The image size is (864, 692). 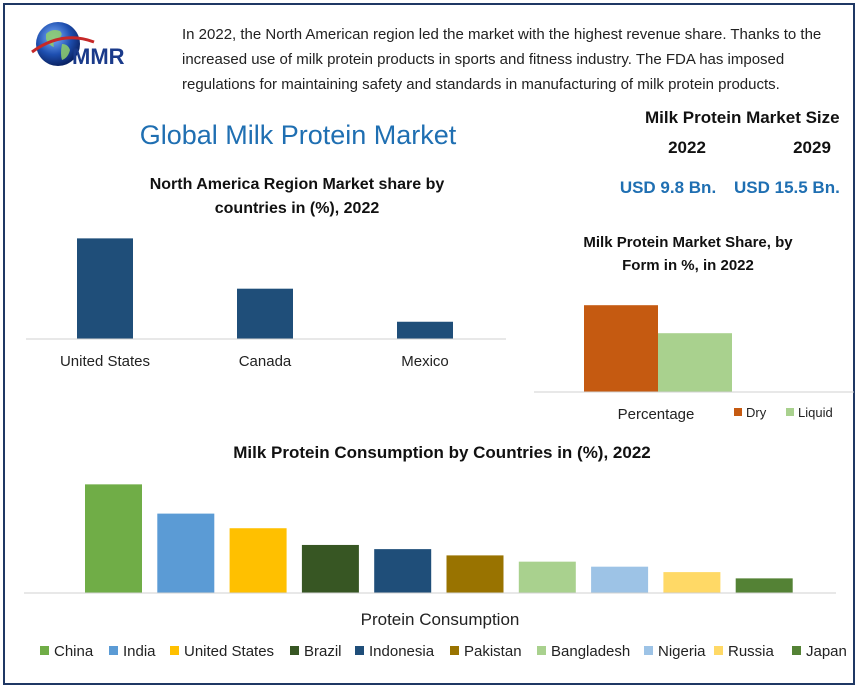 What do you see at coordinates (695, 362) in the screenshot?
I see `bar-liquid` at bounding box center [695, 362].